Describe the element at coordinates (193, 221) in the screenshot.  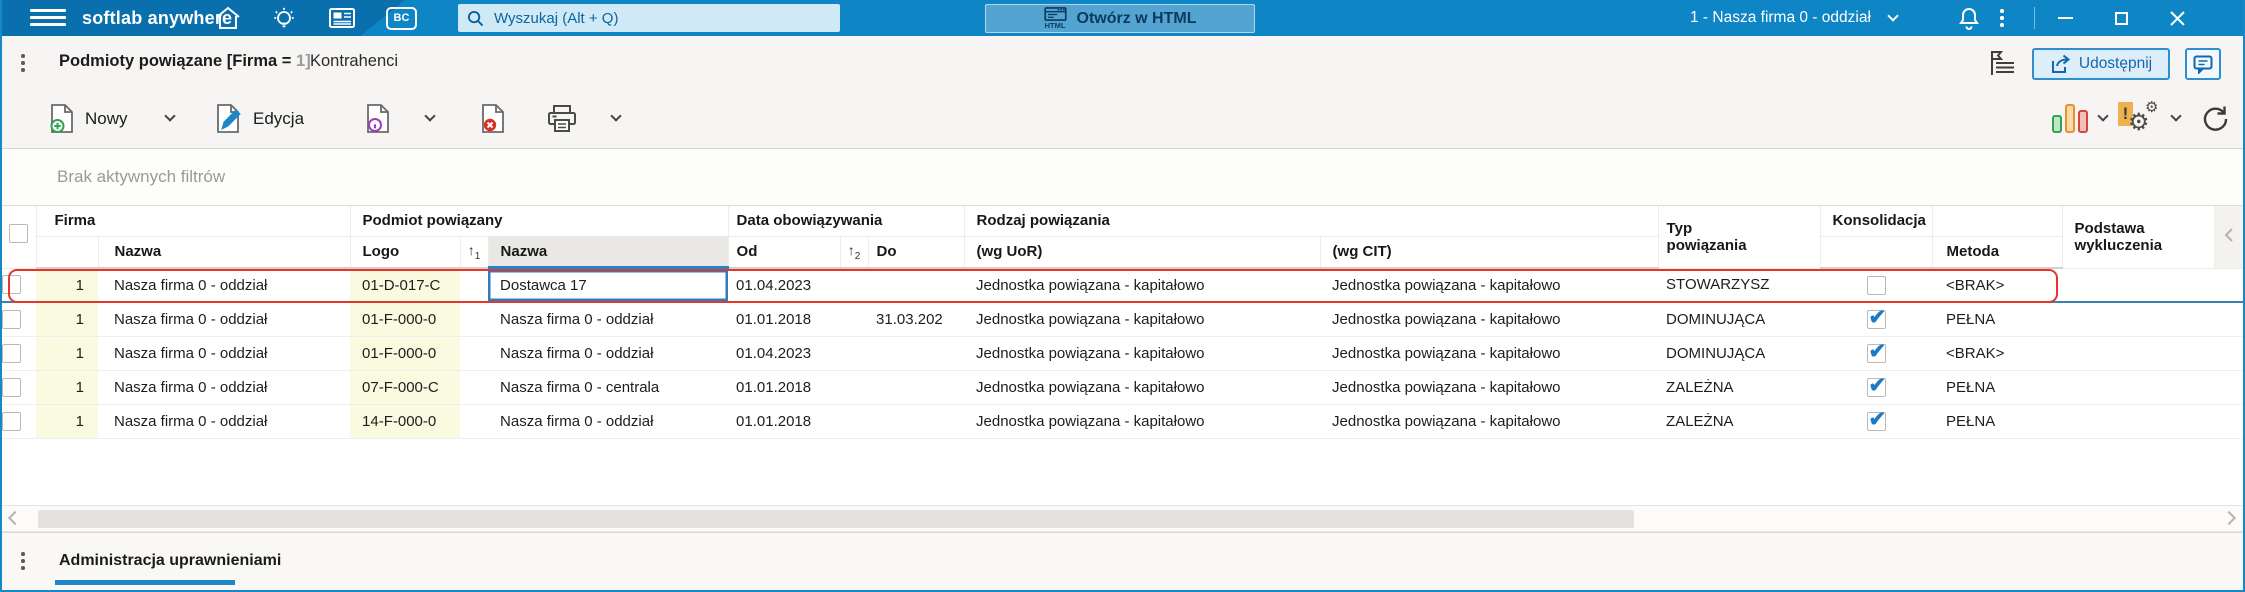
I see `group-header-firma: Firma` at that location.